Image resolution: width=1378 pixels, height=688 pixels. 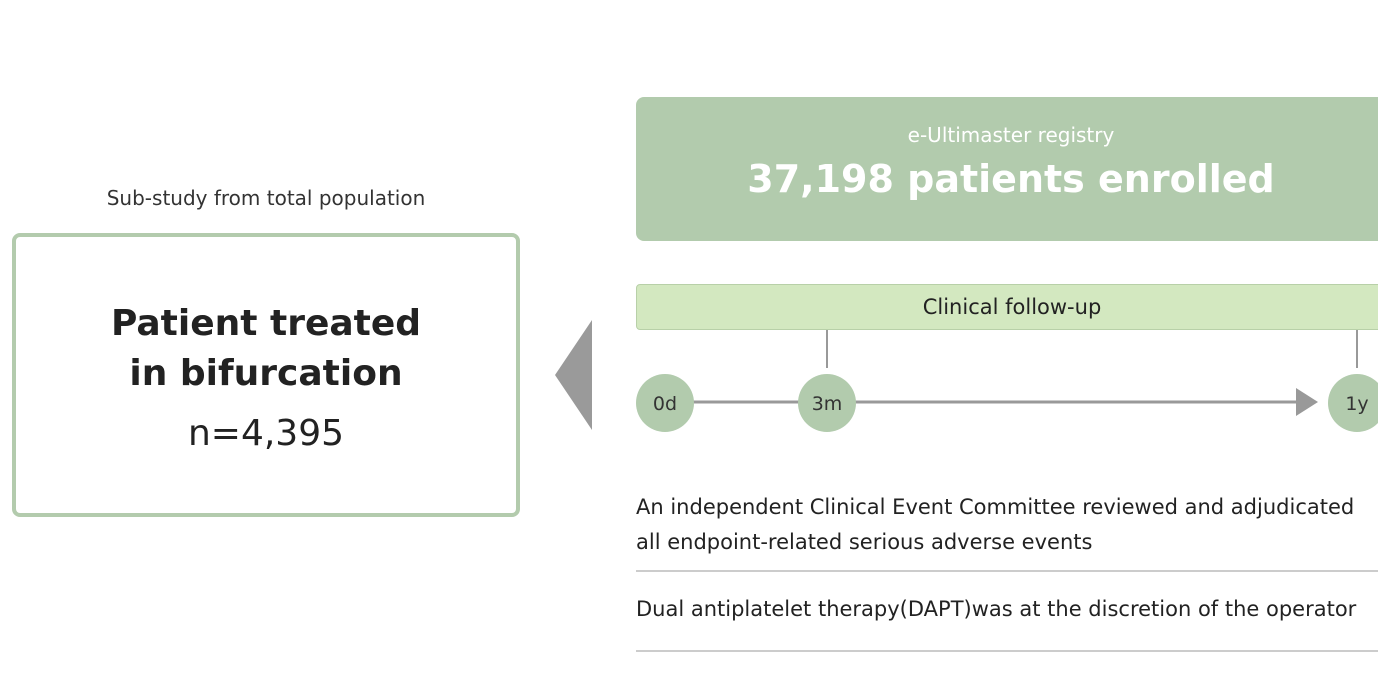 What do you see at coordinates (573, 375) in the screenshot?
I see `arrow-left` at bounding box center [573, 375].